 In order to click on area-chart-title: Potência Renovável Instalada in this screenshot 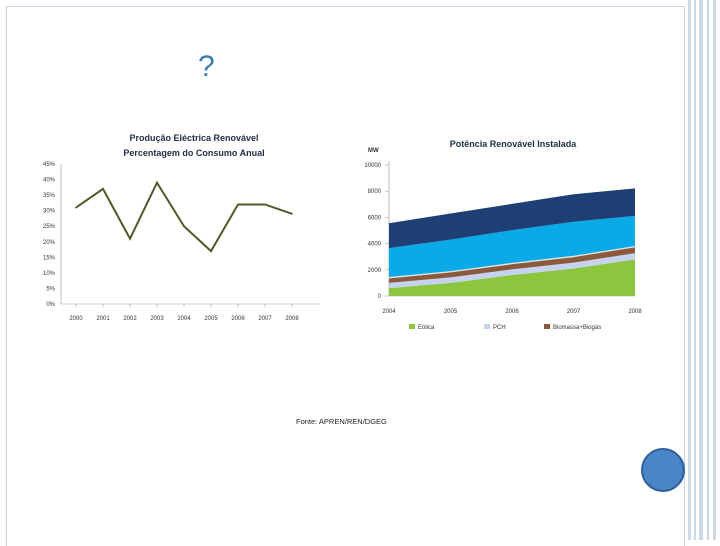, I will do `click(513, 144)`.